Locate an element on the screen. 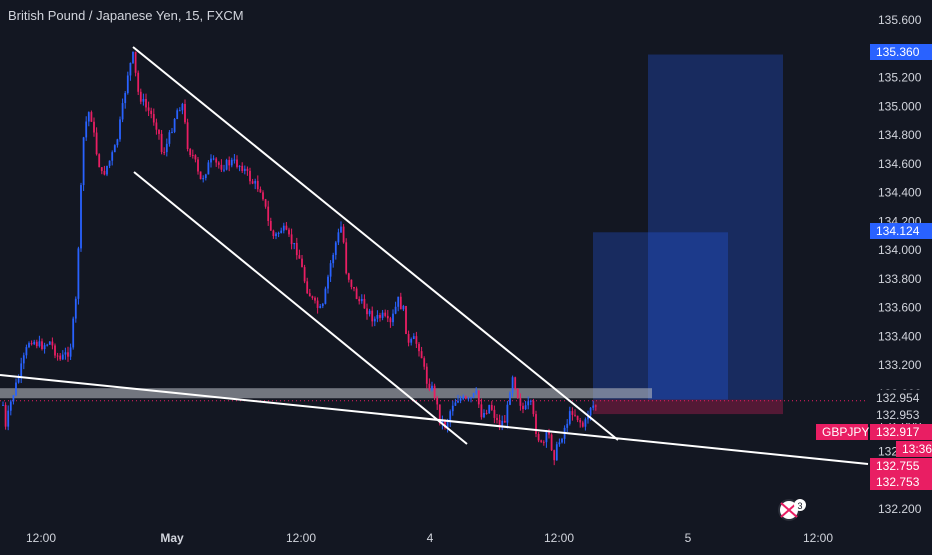  time-axis: 12:00 May 12:00 4 12:00 5 12:00 is located at coordinates (429, 538).